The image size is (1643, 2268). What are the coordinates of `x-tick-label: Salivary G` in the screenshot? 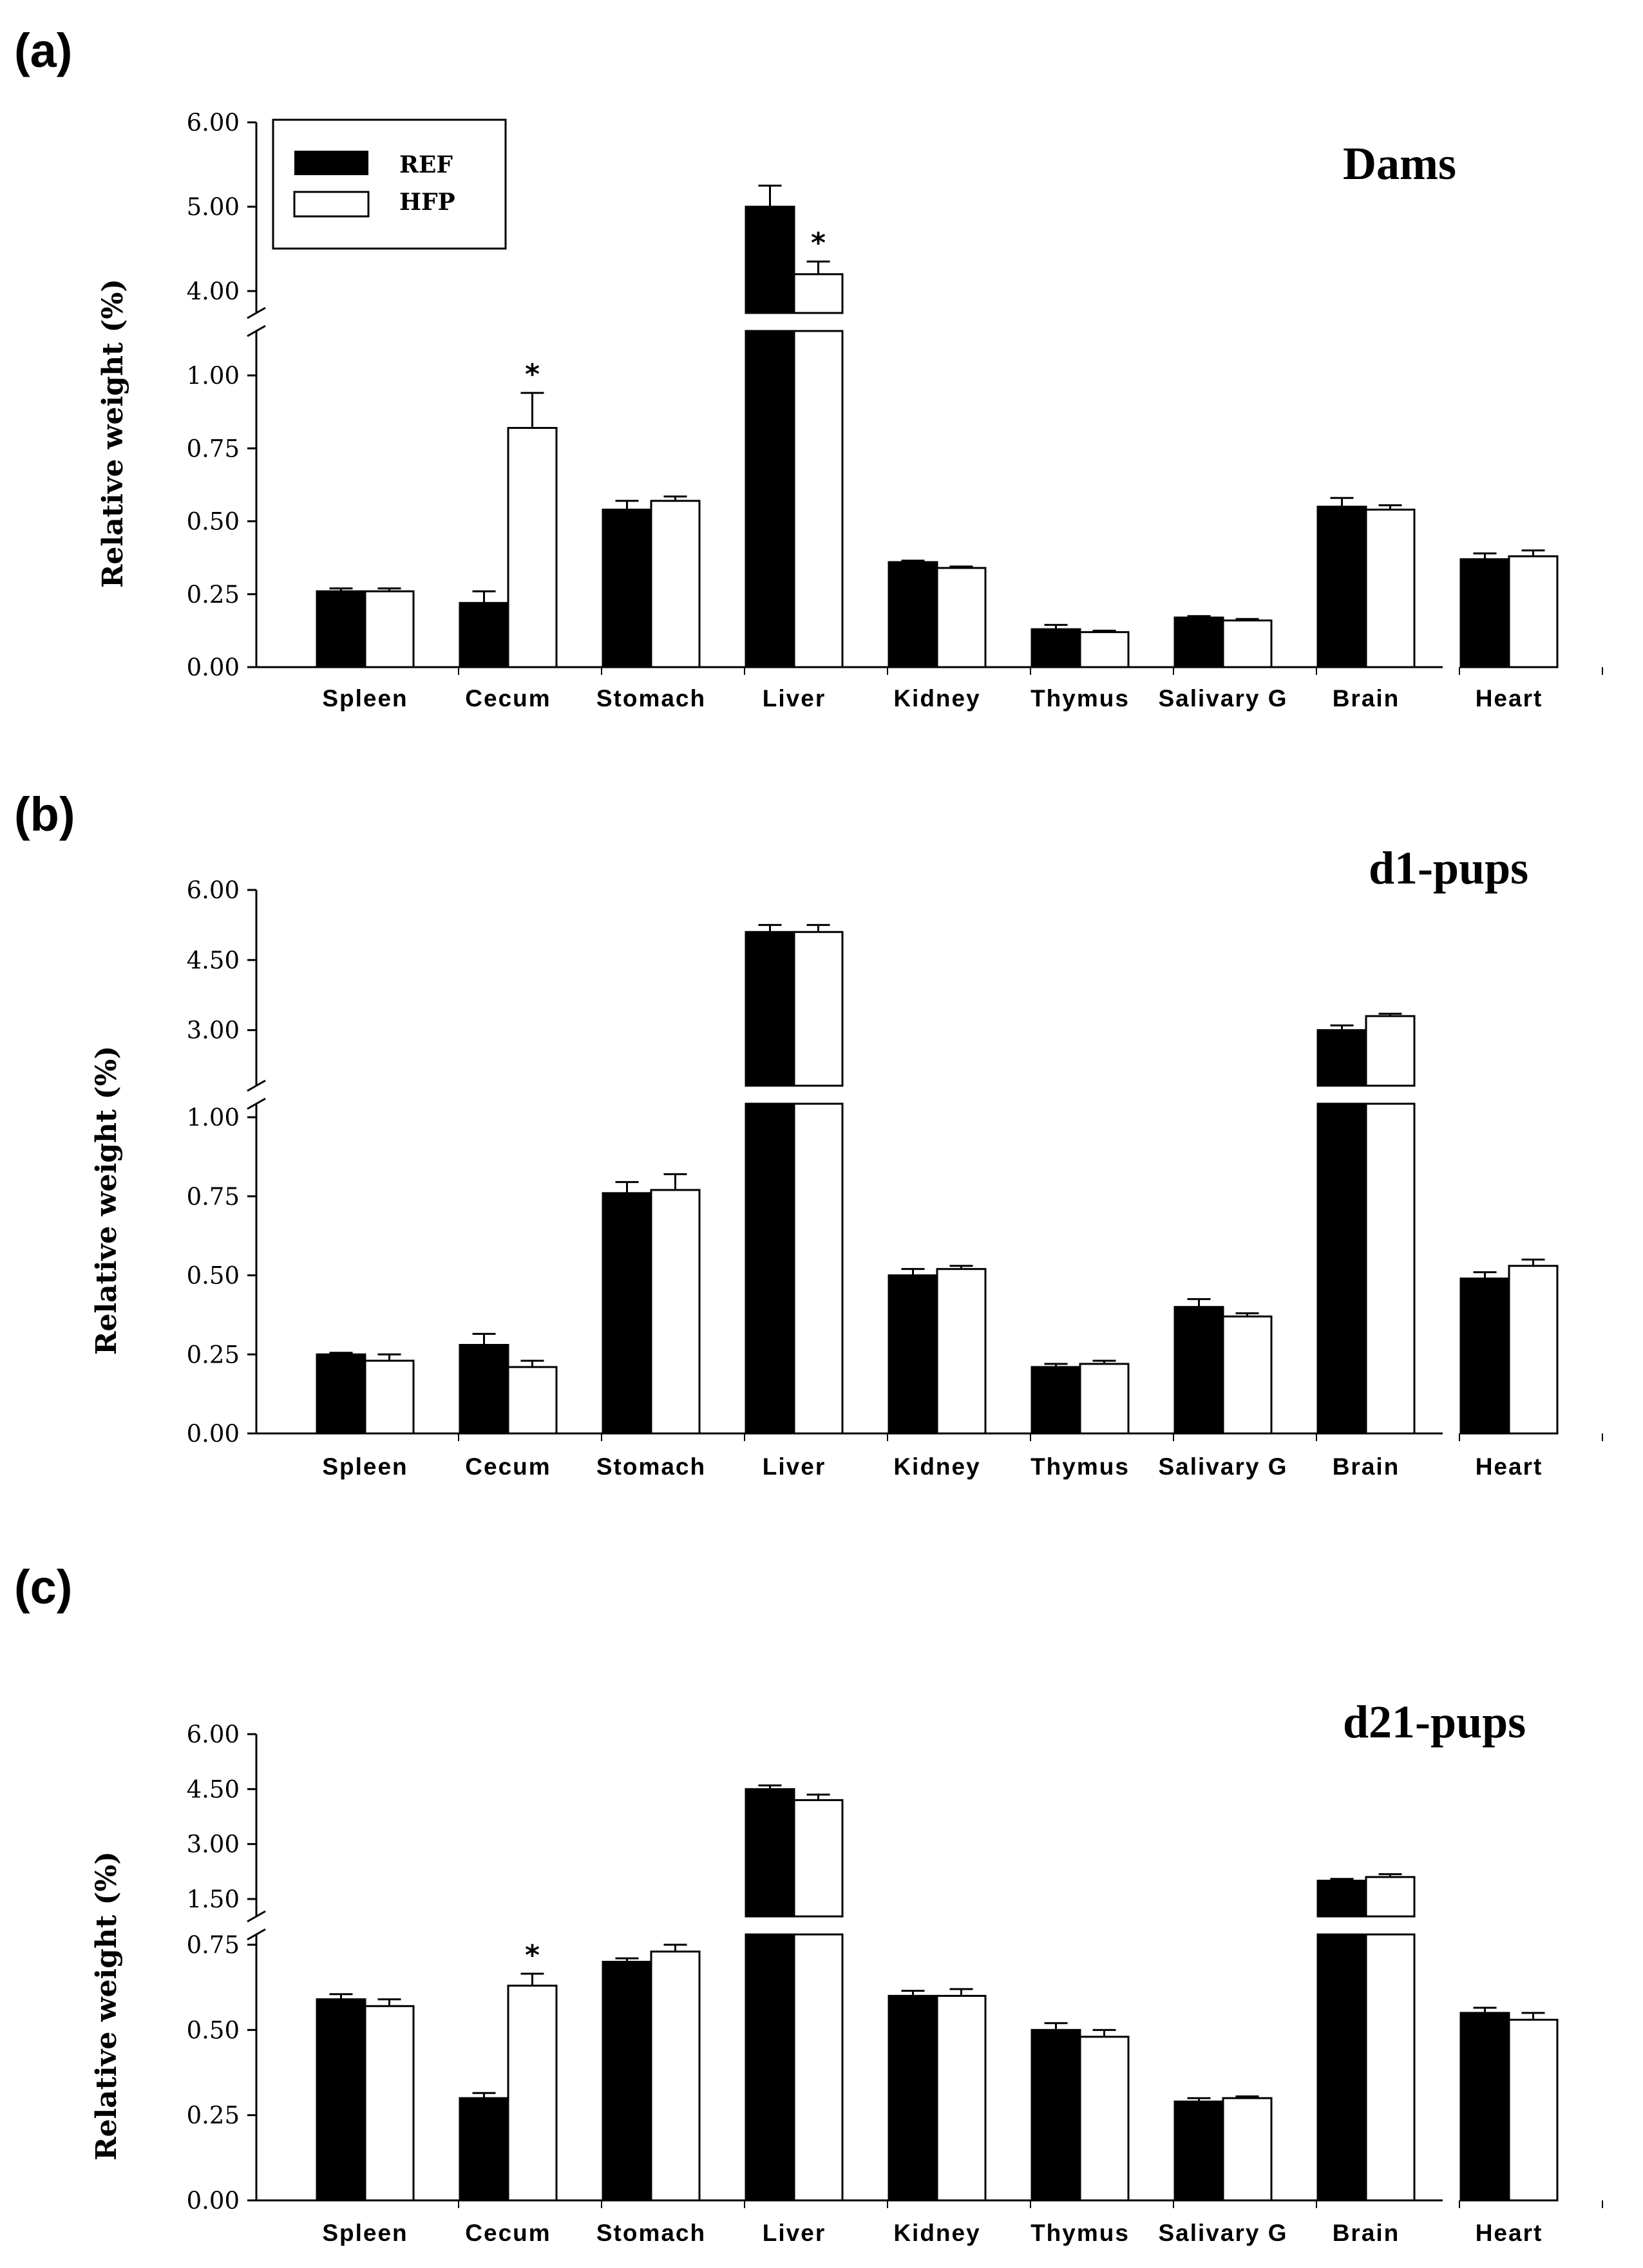 It's located at (1222, 2233).